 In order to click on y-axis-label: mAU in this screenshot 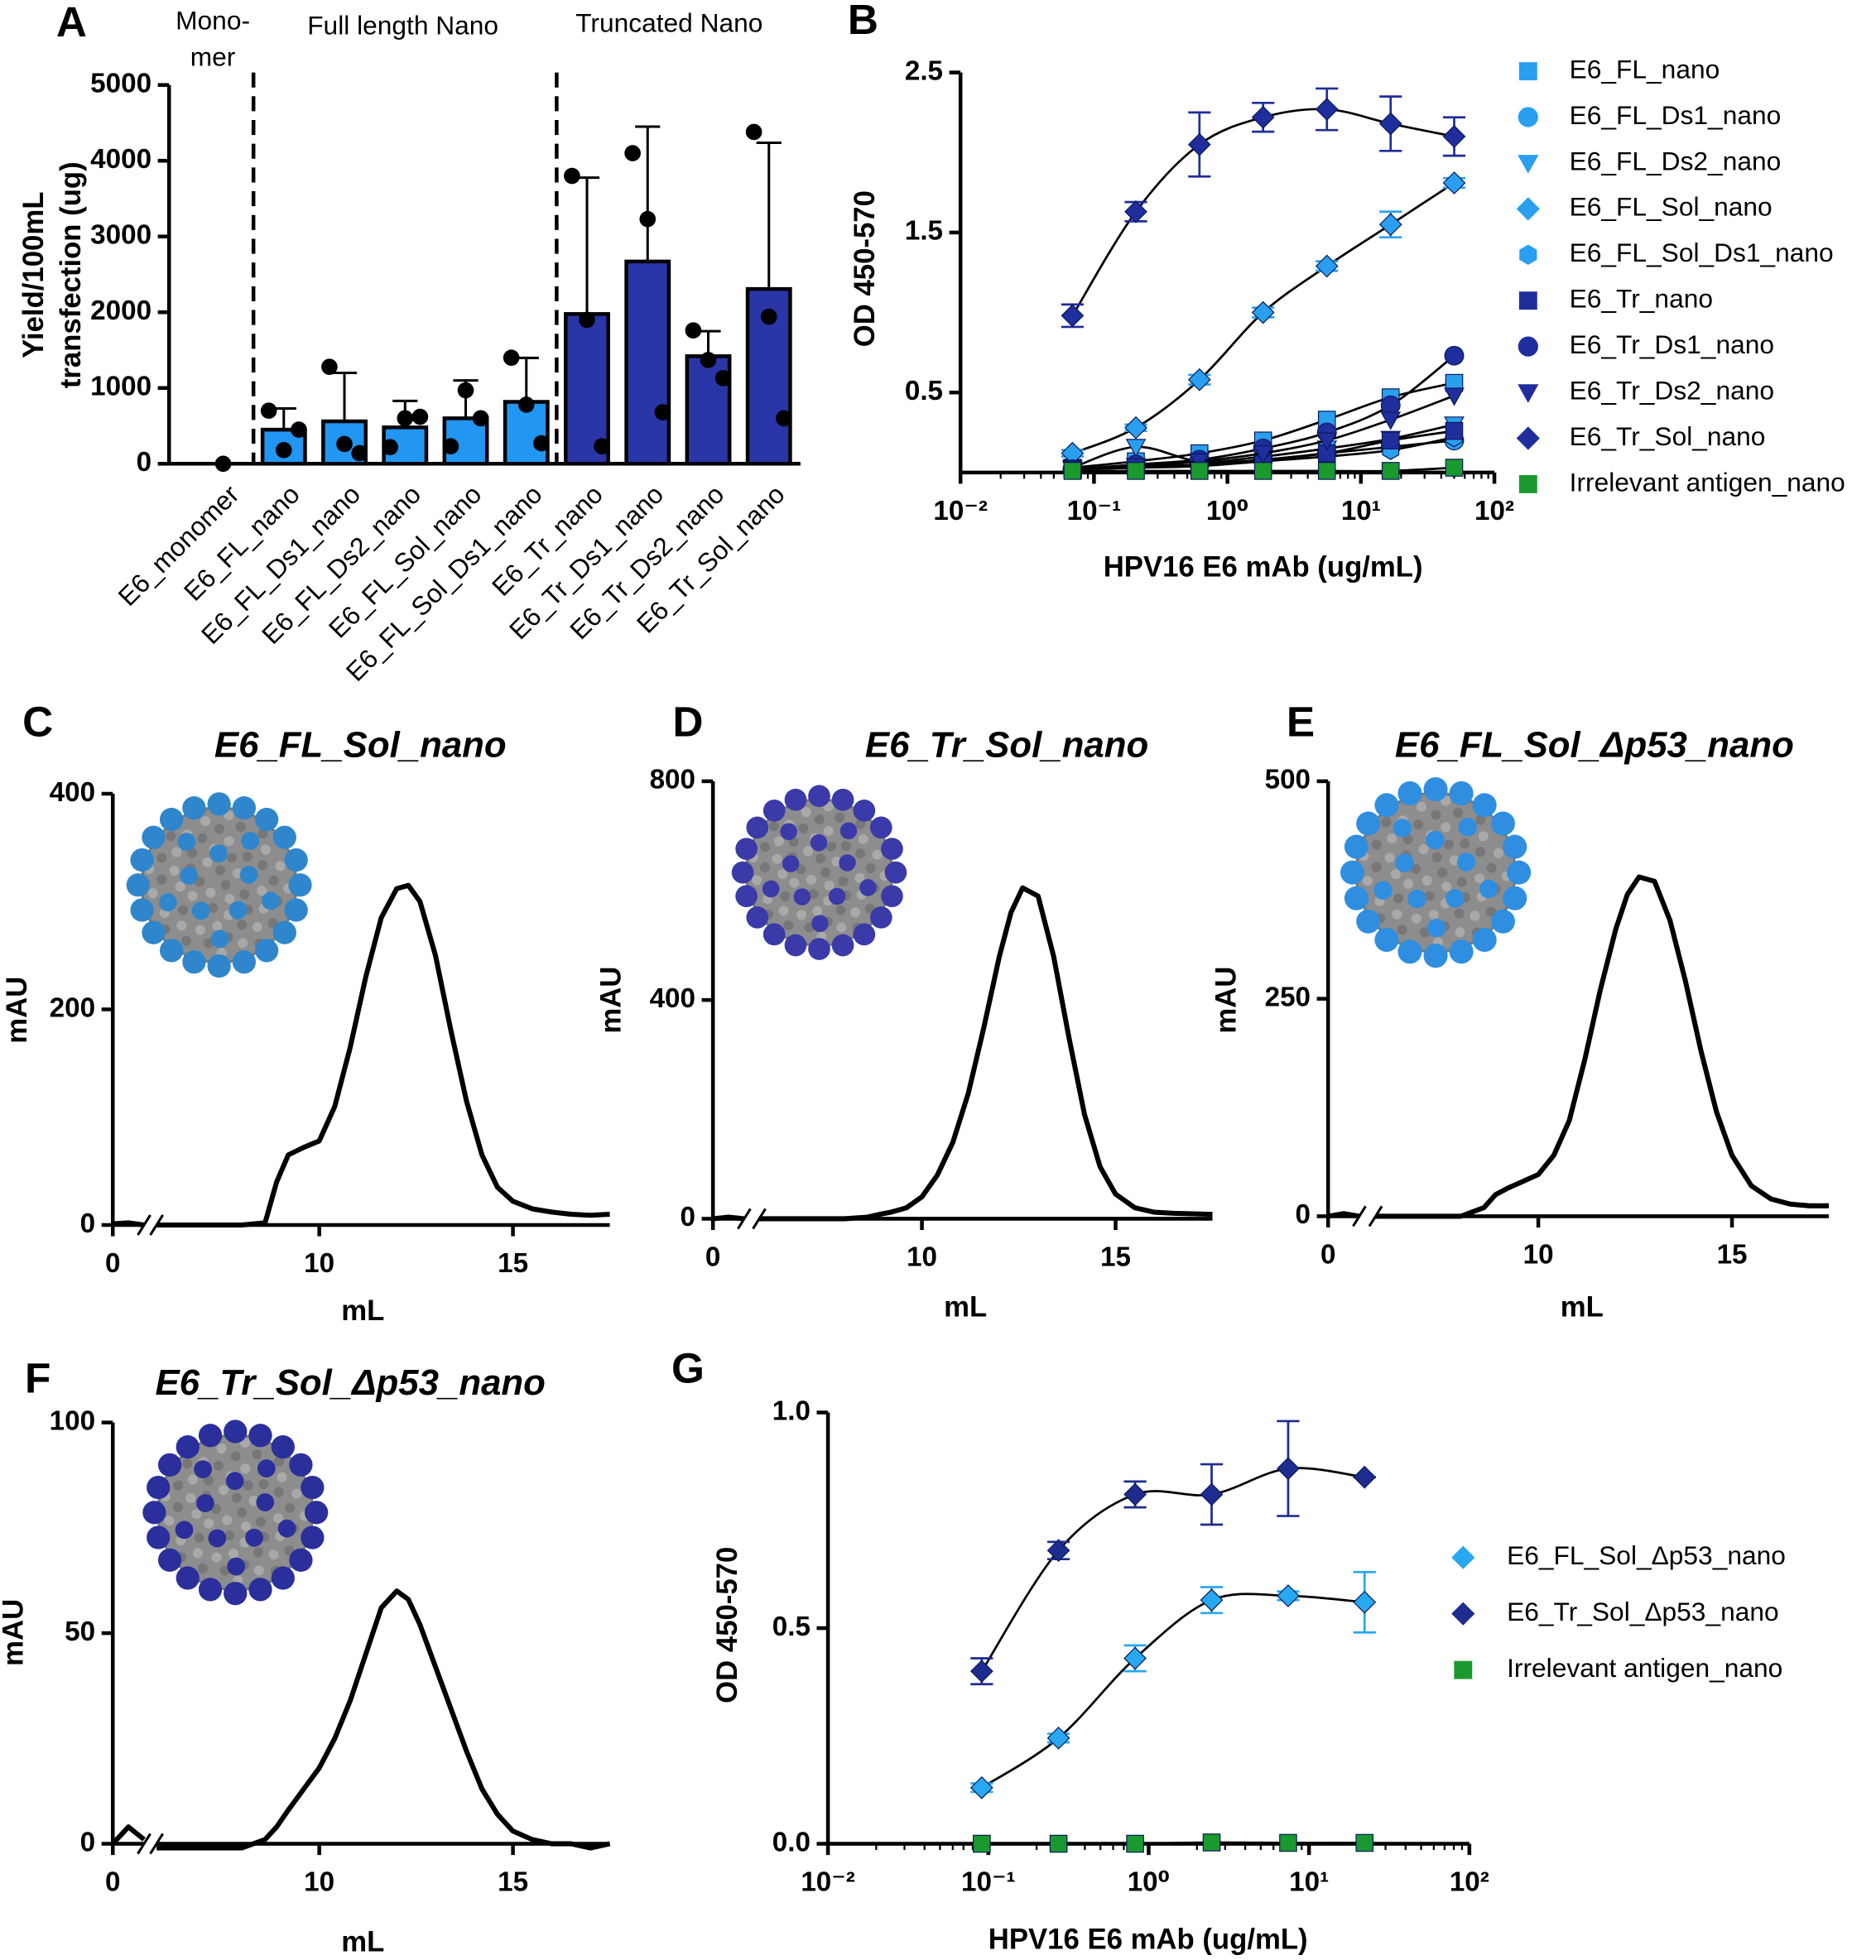, I will do `click(1227, 1000)`.